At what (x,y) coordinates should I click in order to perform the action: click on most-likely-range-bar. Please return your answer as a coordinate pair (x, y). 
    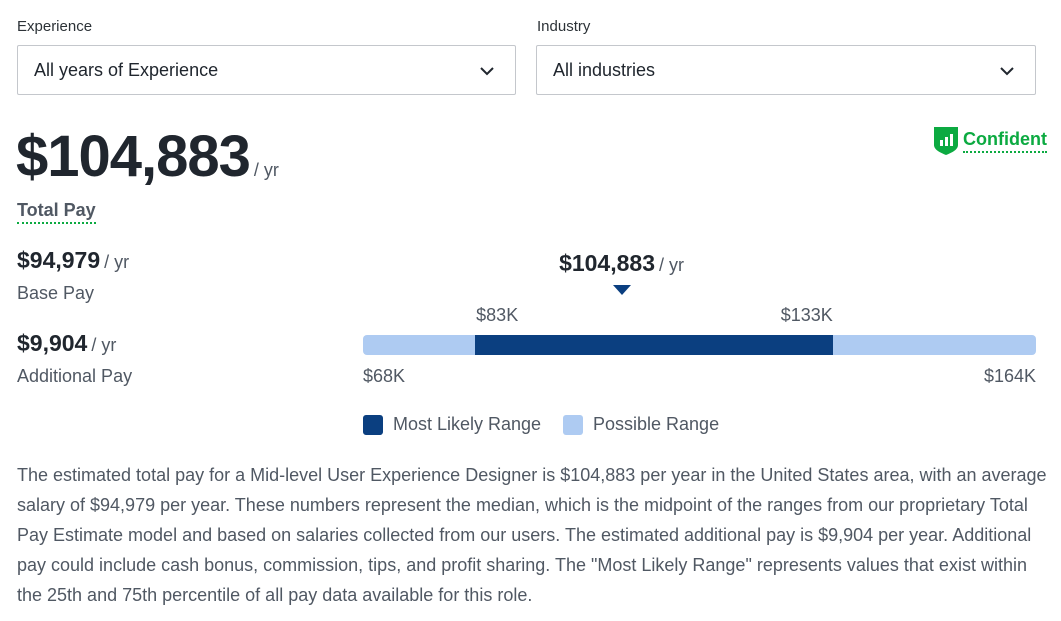
    Looking at the image, I should click on (654, 345).